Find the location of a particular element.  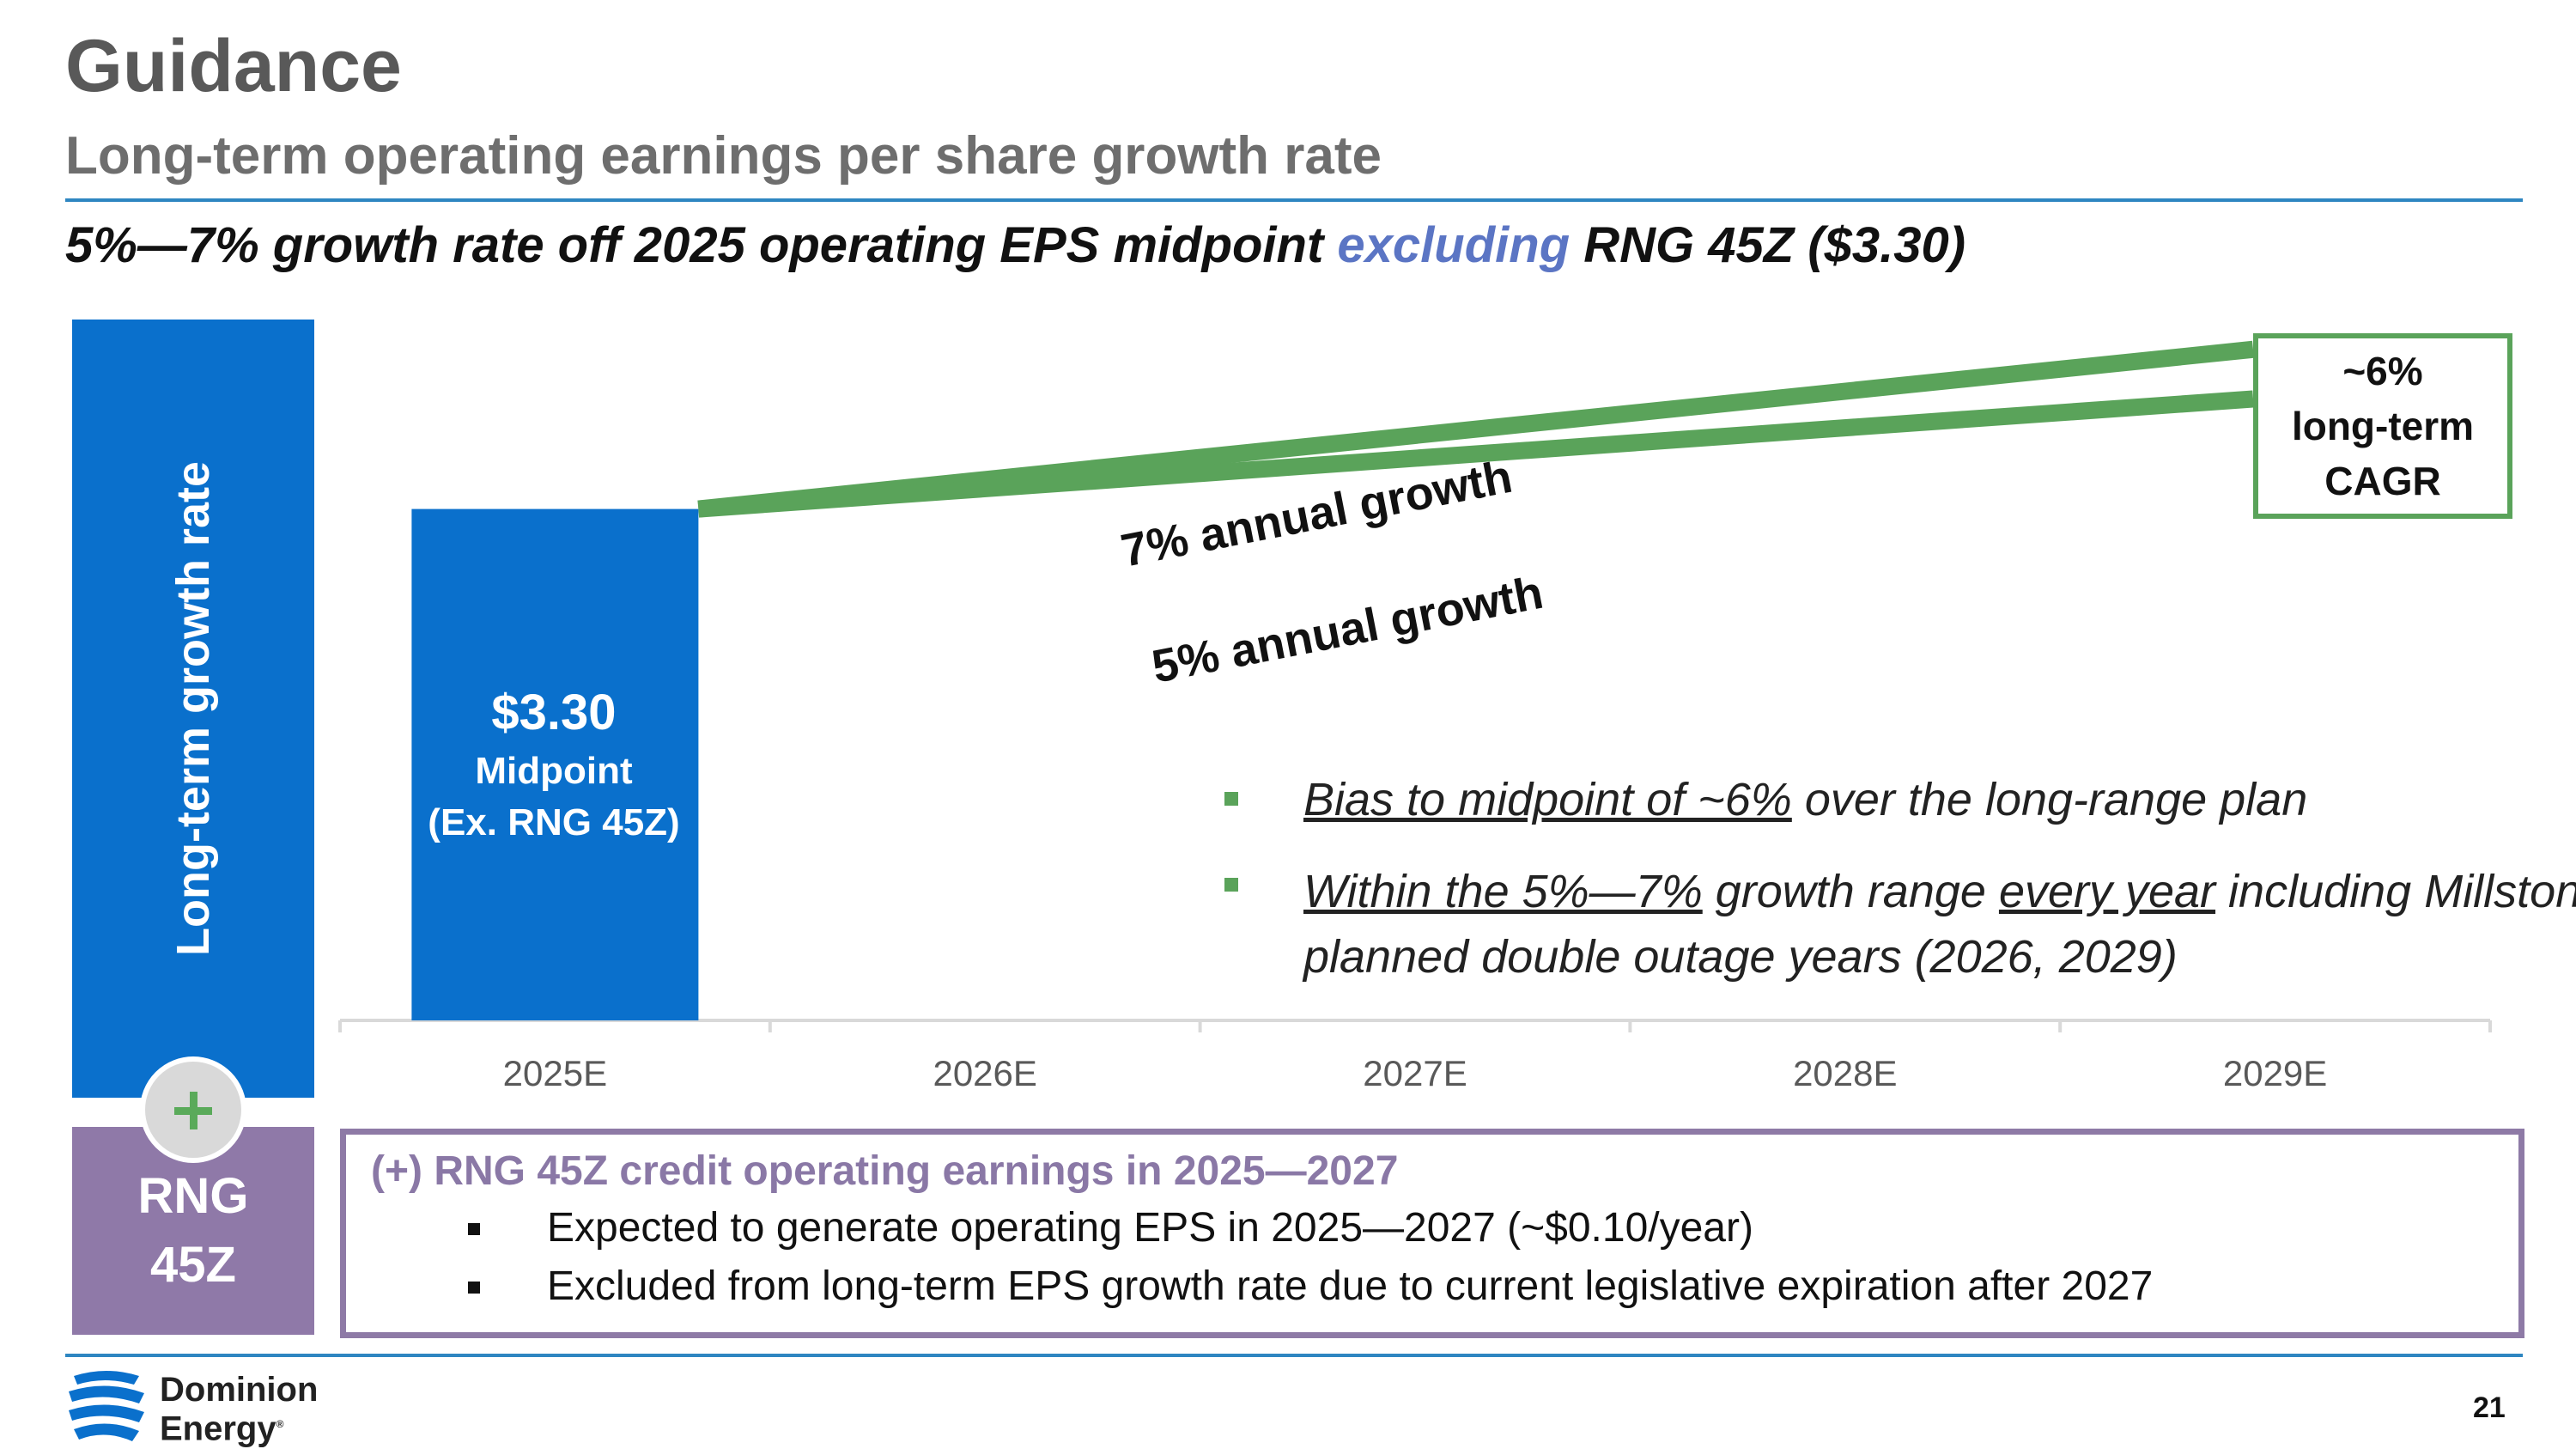

bullet-range-underlined-2: every year is located at coordinates (2107, 891).